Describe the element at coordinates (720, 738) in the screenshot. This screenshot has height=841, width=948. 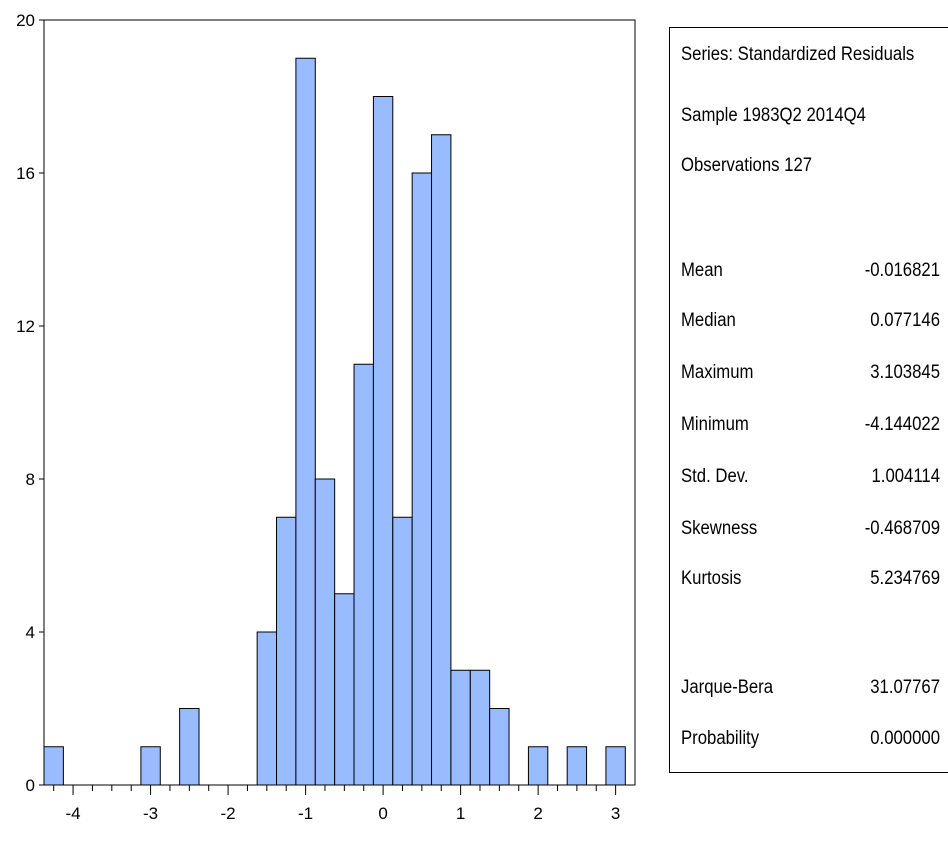
I see `stat-label: Probability` at that location.